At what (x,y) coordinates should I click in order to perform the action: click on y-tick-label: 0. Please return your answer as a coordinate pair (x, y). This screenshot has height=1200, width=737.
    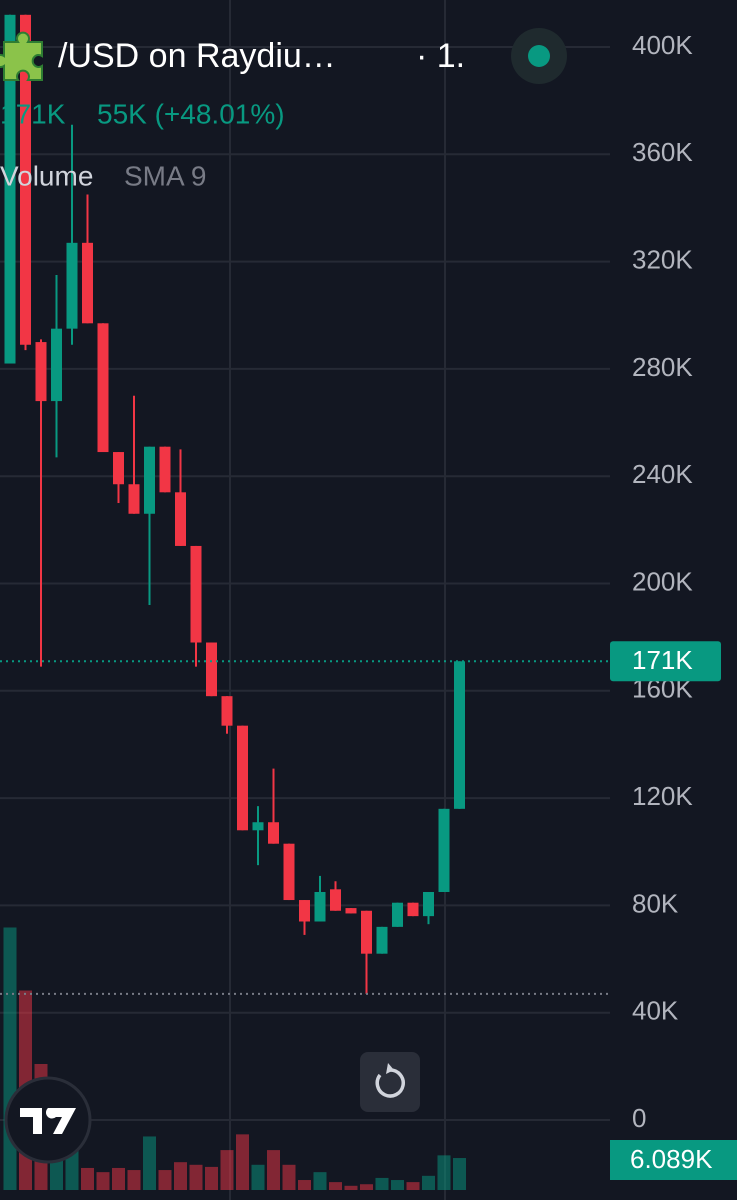
    Looking at the image, I should click on (639, 1118).